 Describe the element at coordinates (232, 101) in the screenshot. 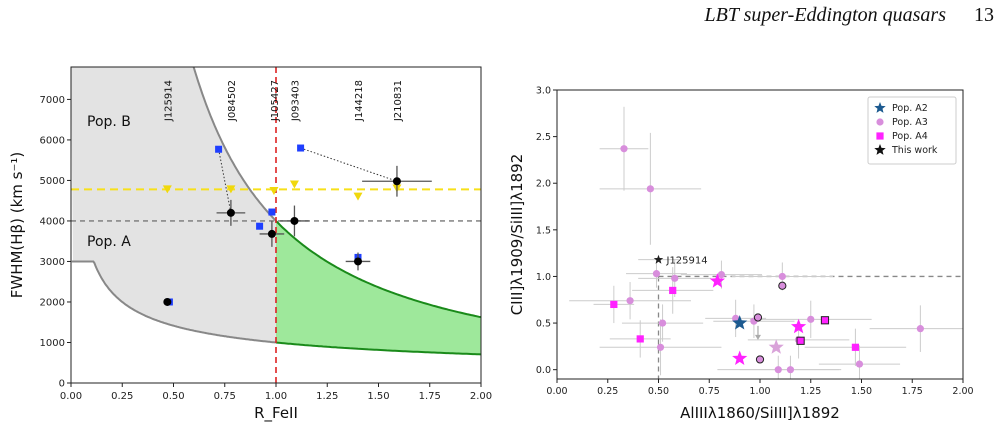

I see `object-label: J084502` at that location.